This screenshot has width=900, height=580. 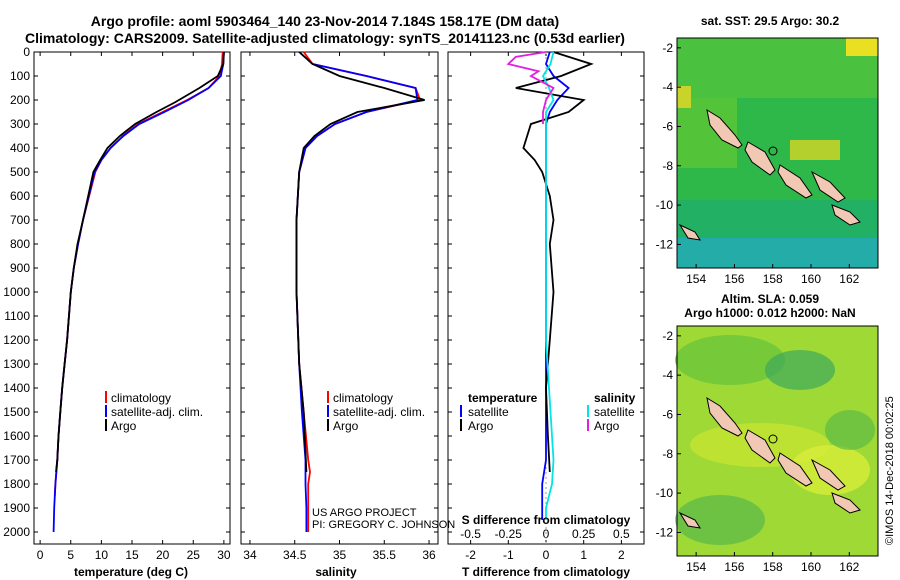 I want to click on x-tick-label: 34.5, so click(x=295, y=555).